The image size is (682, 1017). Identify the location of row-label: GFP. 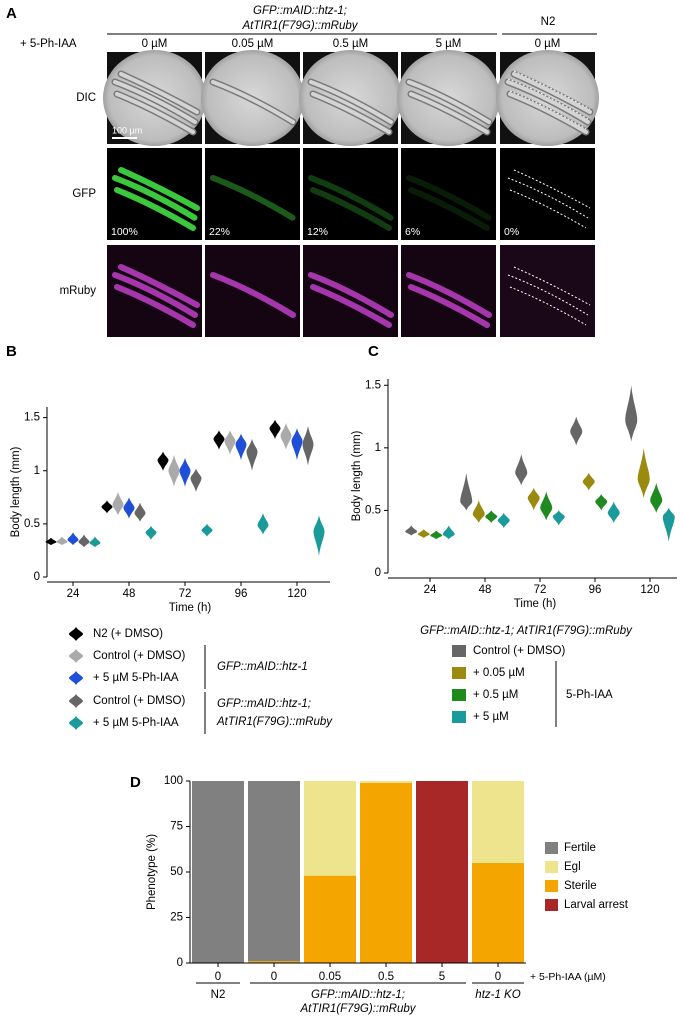
(84, 194).